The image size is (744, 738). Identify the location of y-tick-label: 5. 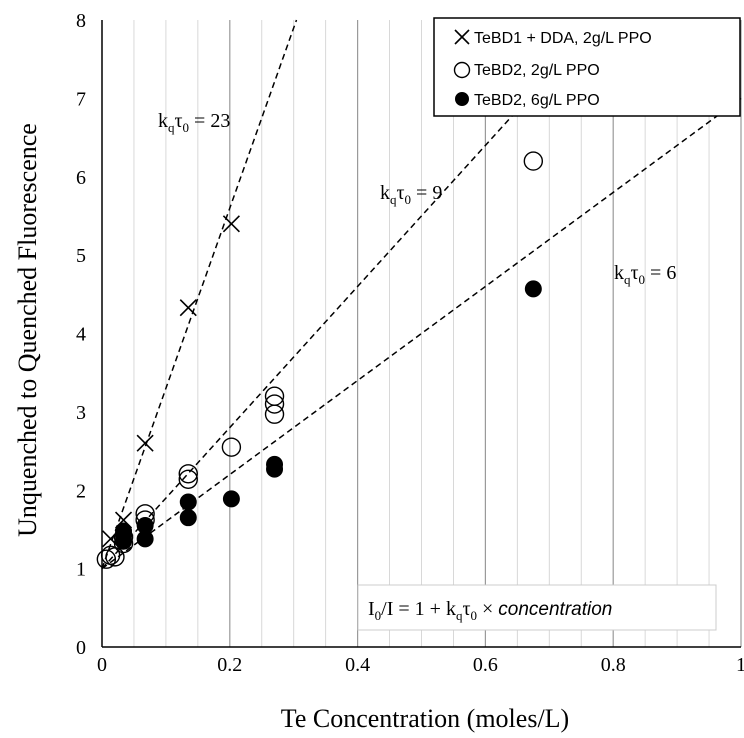
(81, 256).